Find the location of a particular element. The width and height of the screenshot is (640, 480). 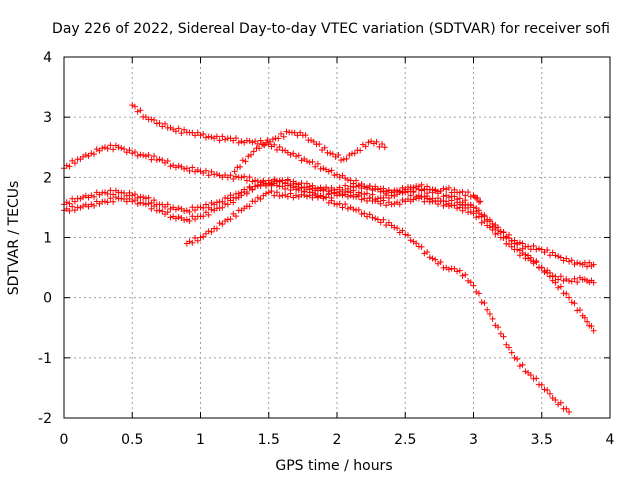

x-tick-label: 4 is located at coordinates (610, 440).